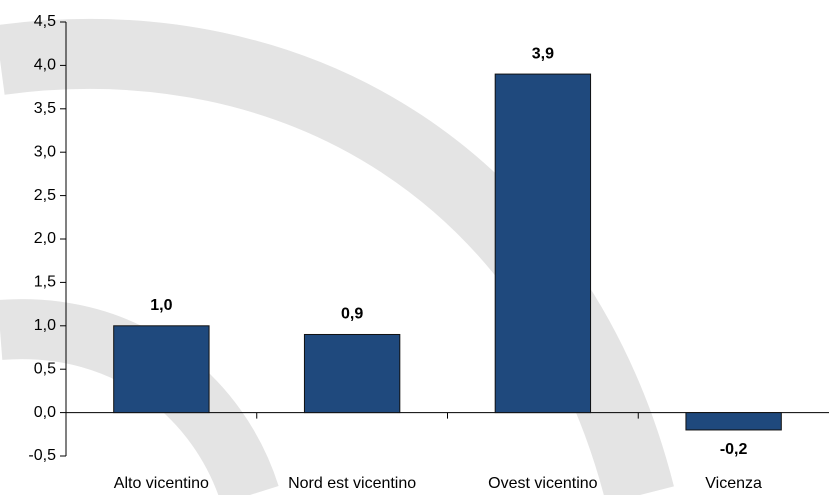 The width and height of the screenshot is (829, 495). What do you see at coordinates (45, 108) in the screenshot?
I see `y-tick-label: 3,5` at bounding box center [45, 108].